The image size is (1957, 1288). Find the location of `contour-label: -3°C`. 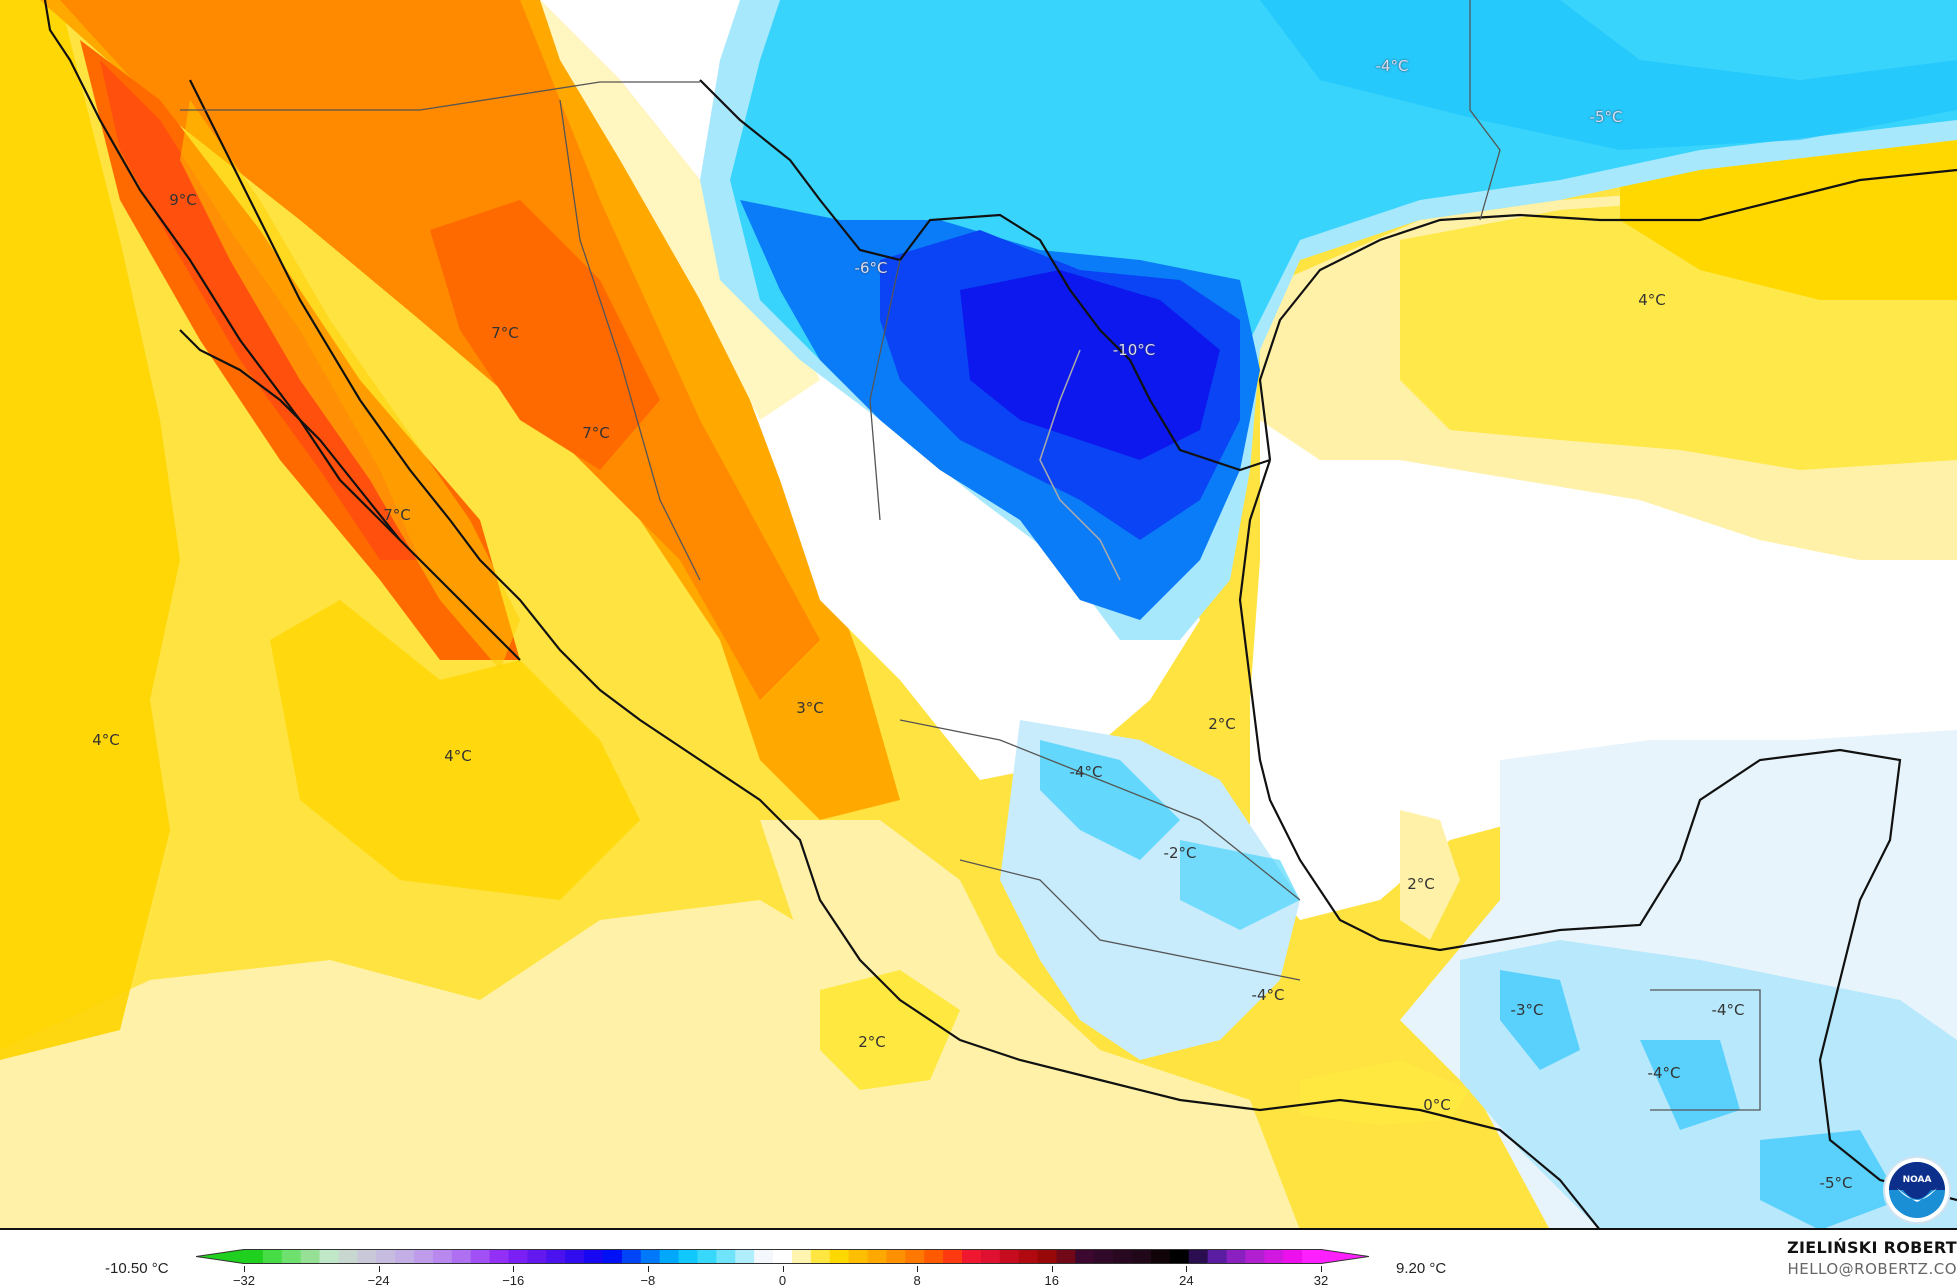

contour-label: -3°C is located at coordinates (1527, 1010).